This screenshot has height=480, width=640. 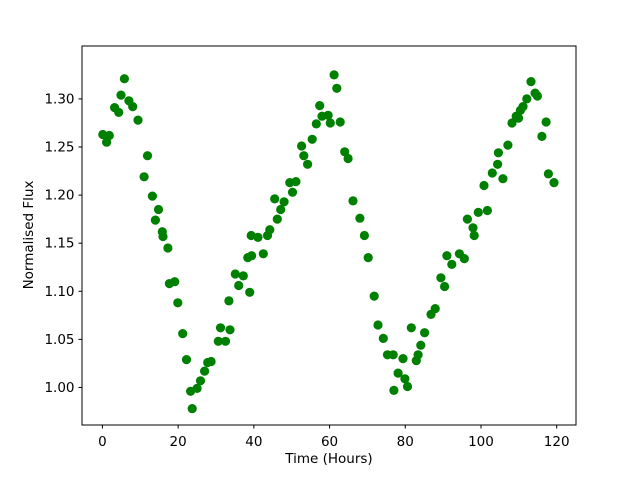 I want to click on y-tick-label: 1.30, so click(x=59, y=99).